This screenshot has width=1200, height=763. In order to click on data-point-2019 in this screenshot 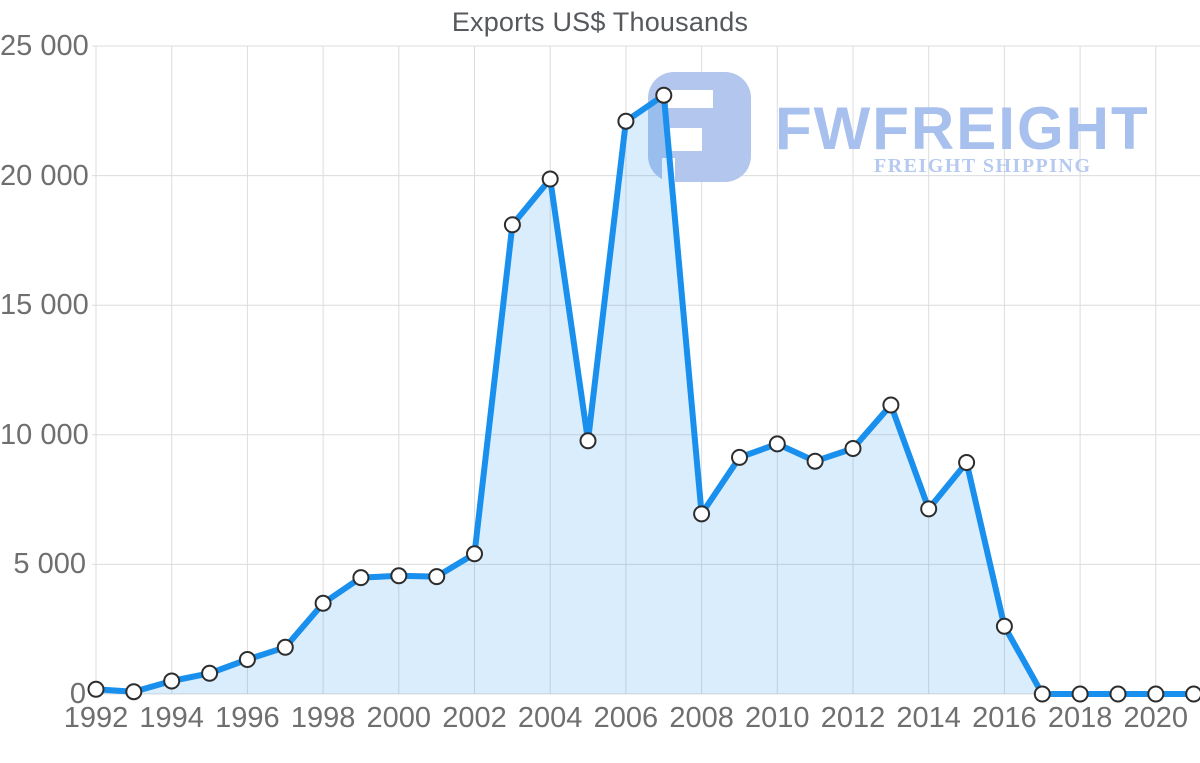, I will do `click(1118, 694)`.